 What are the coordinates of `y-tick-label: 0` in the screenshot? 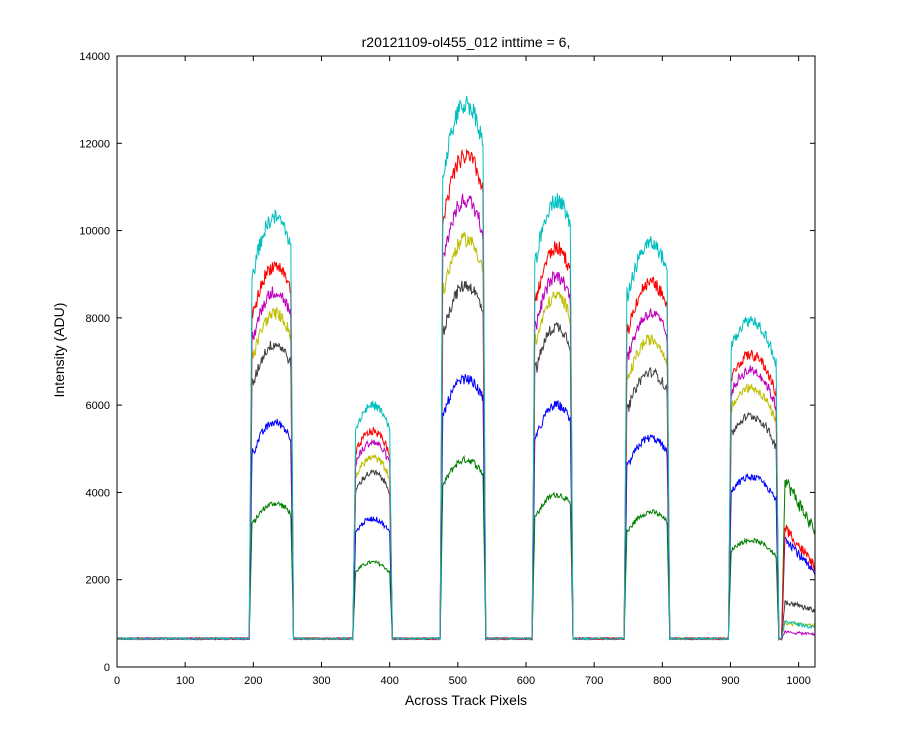 It's located at (107, 668).